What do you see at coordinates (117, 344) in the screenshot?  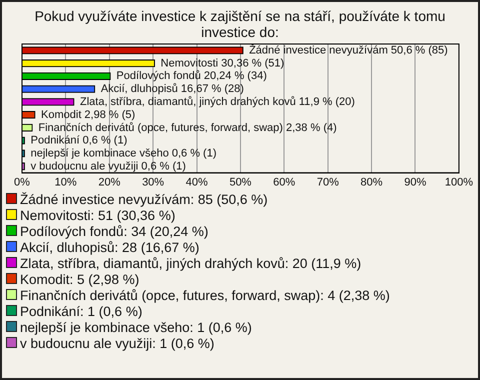 I see `text: v budoucnu ale využiji: 1 (0,6 %)` at bounding box center [117, 344].